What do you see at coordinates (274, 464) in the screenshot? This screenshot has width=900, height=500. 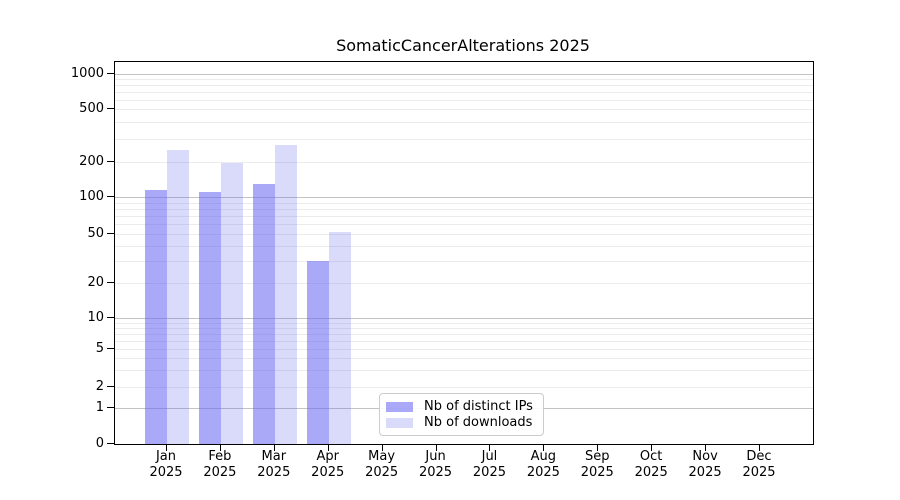 I see `x-tick-label-mar: Mar 2025` at bounding box center [274, 464].